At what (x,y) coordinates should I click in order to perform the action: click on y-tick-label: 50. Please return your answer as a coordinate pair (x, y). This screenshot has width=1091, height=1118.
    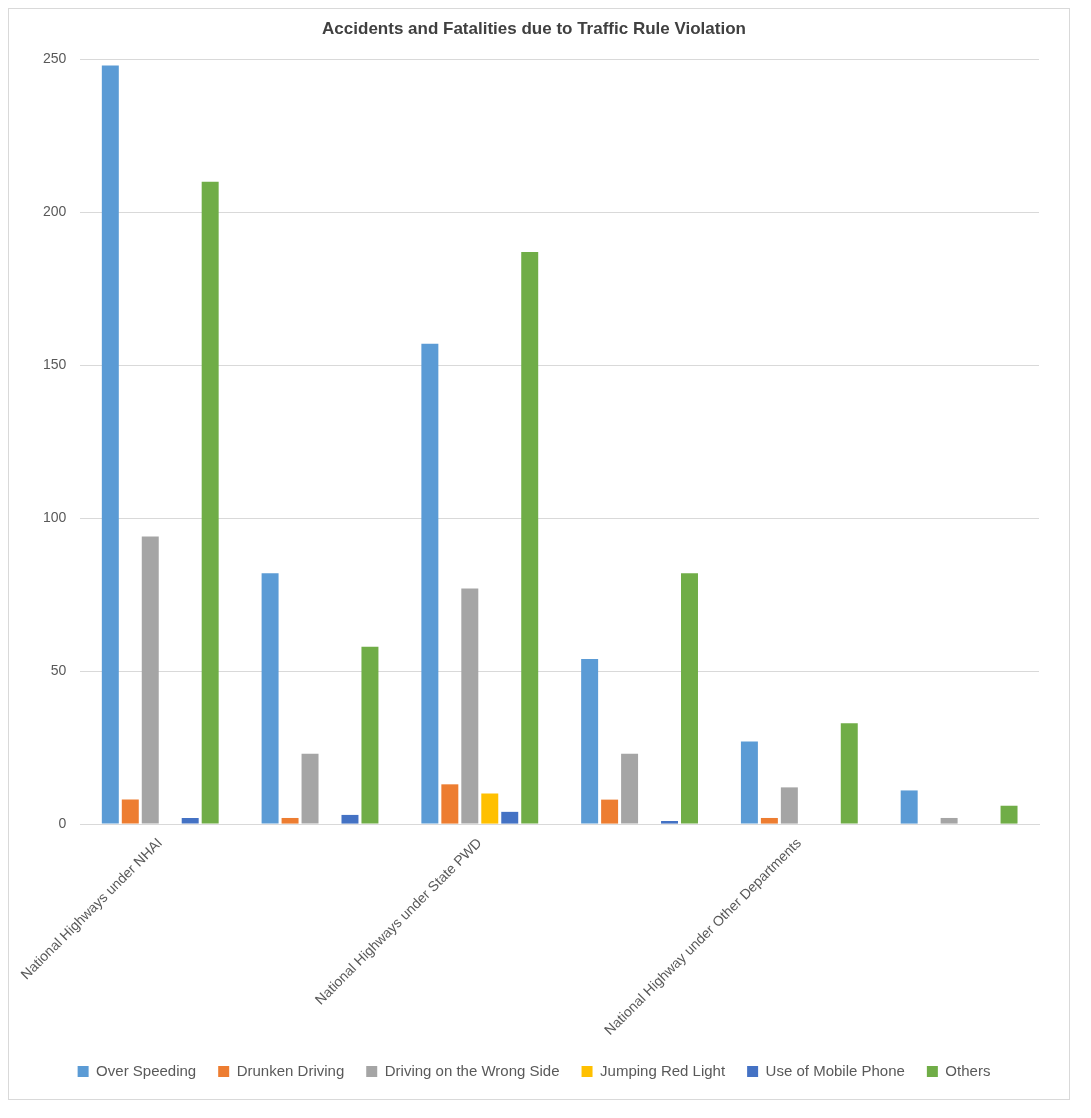
    Looking at the image, I should click on (58, 670).